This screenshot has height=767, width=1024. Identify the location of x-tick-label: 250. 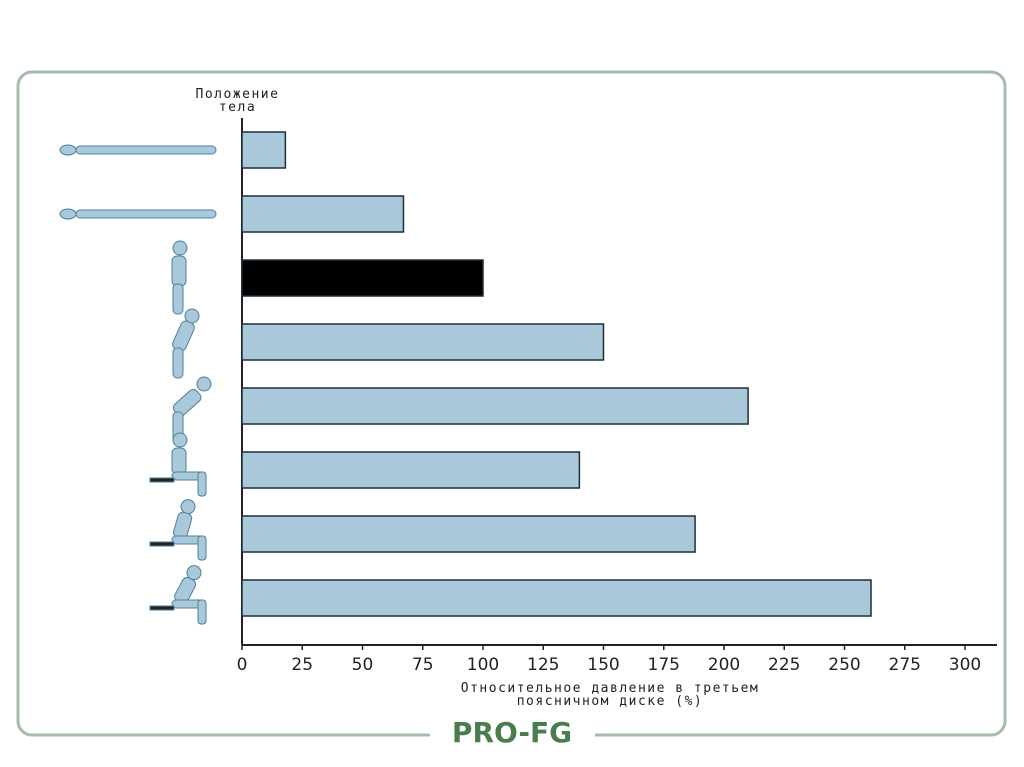
(844, 665).